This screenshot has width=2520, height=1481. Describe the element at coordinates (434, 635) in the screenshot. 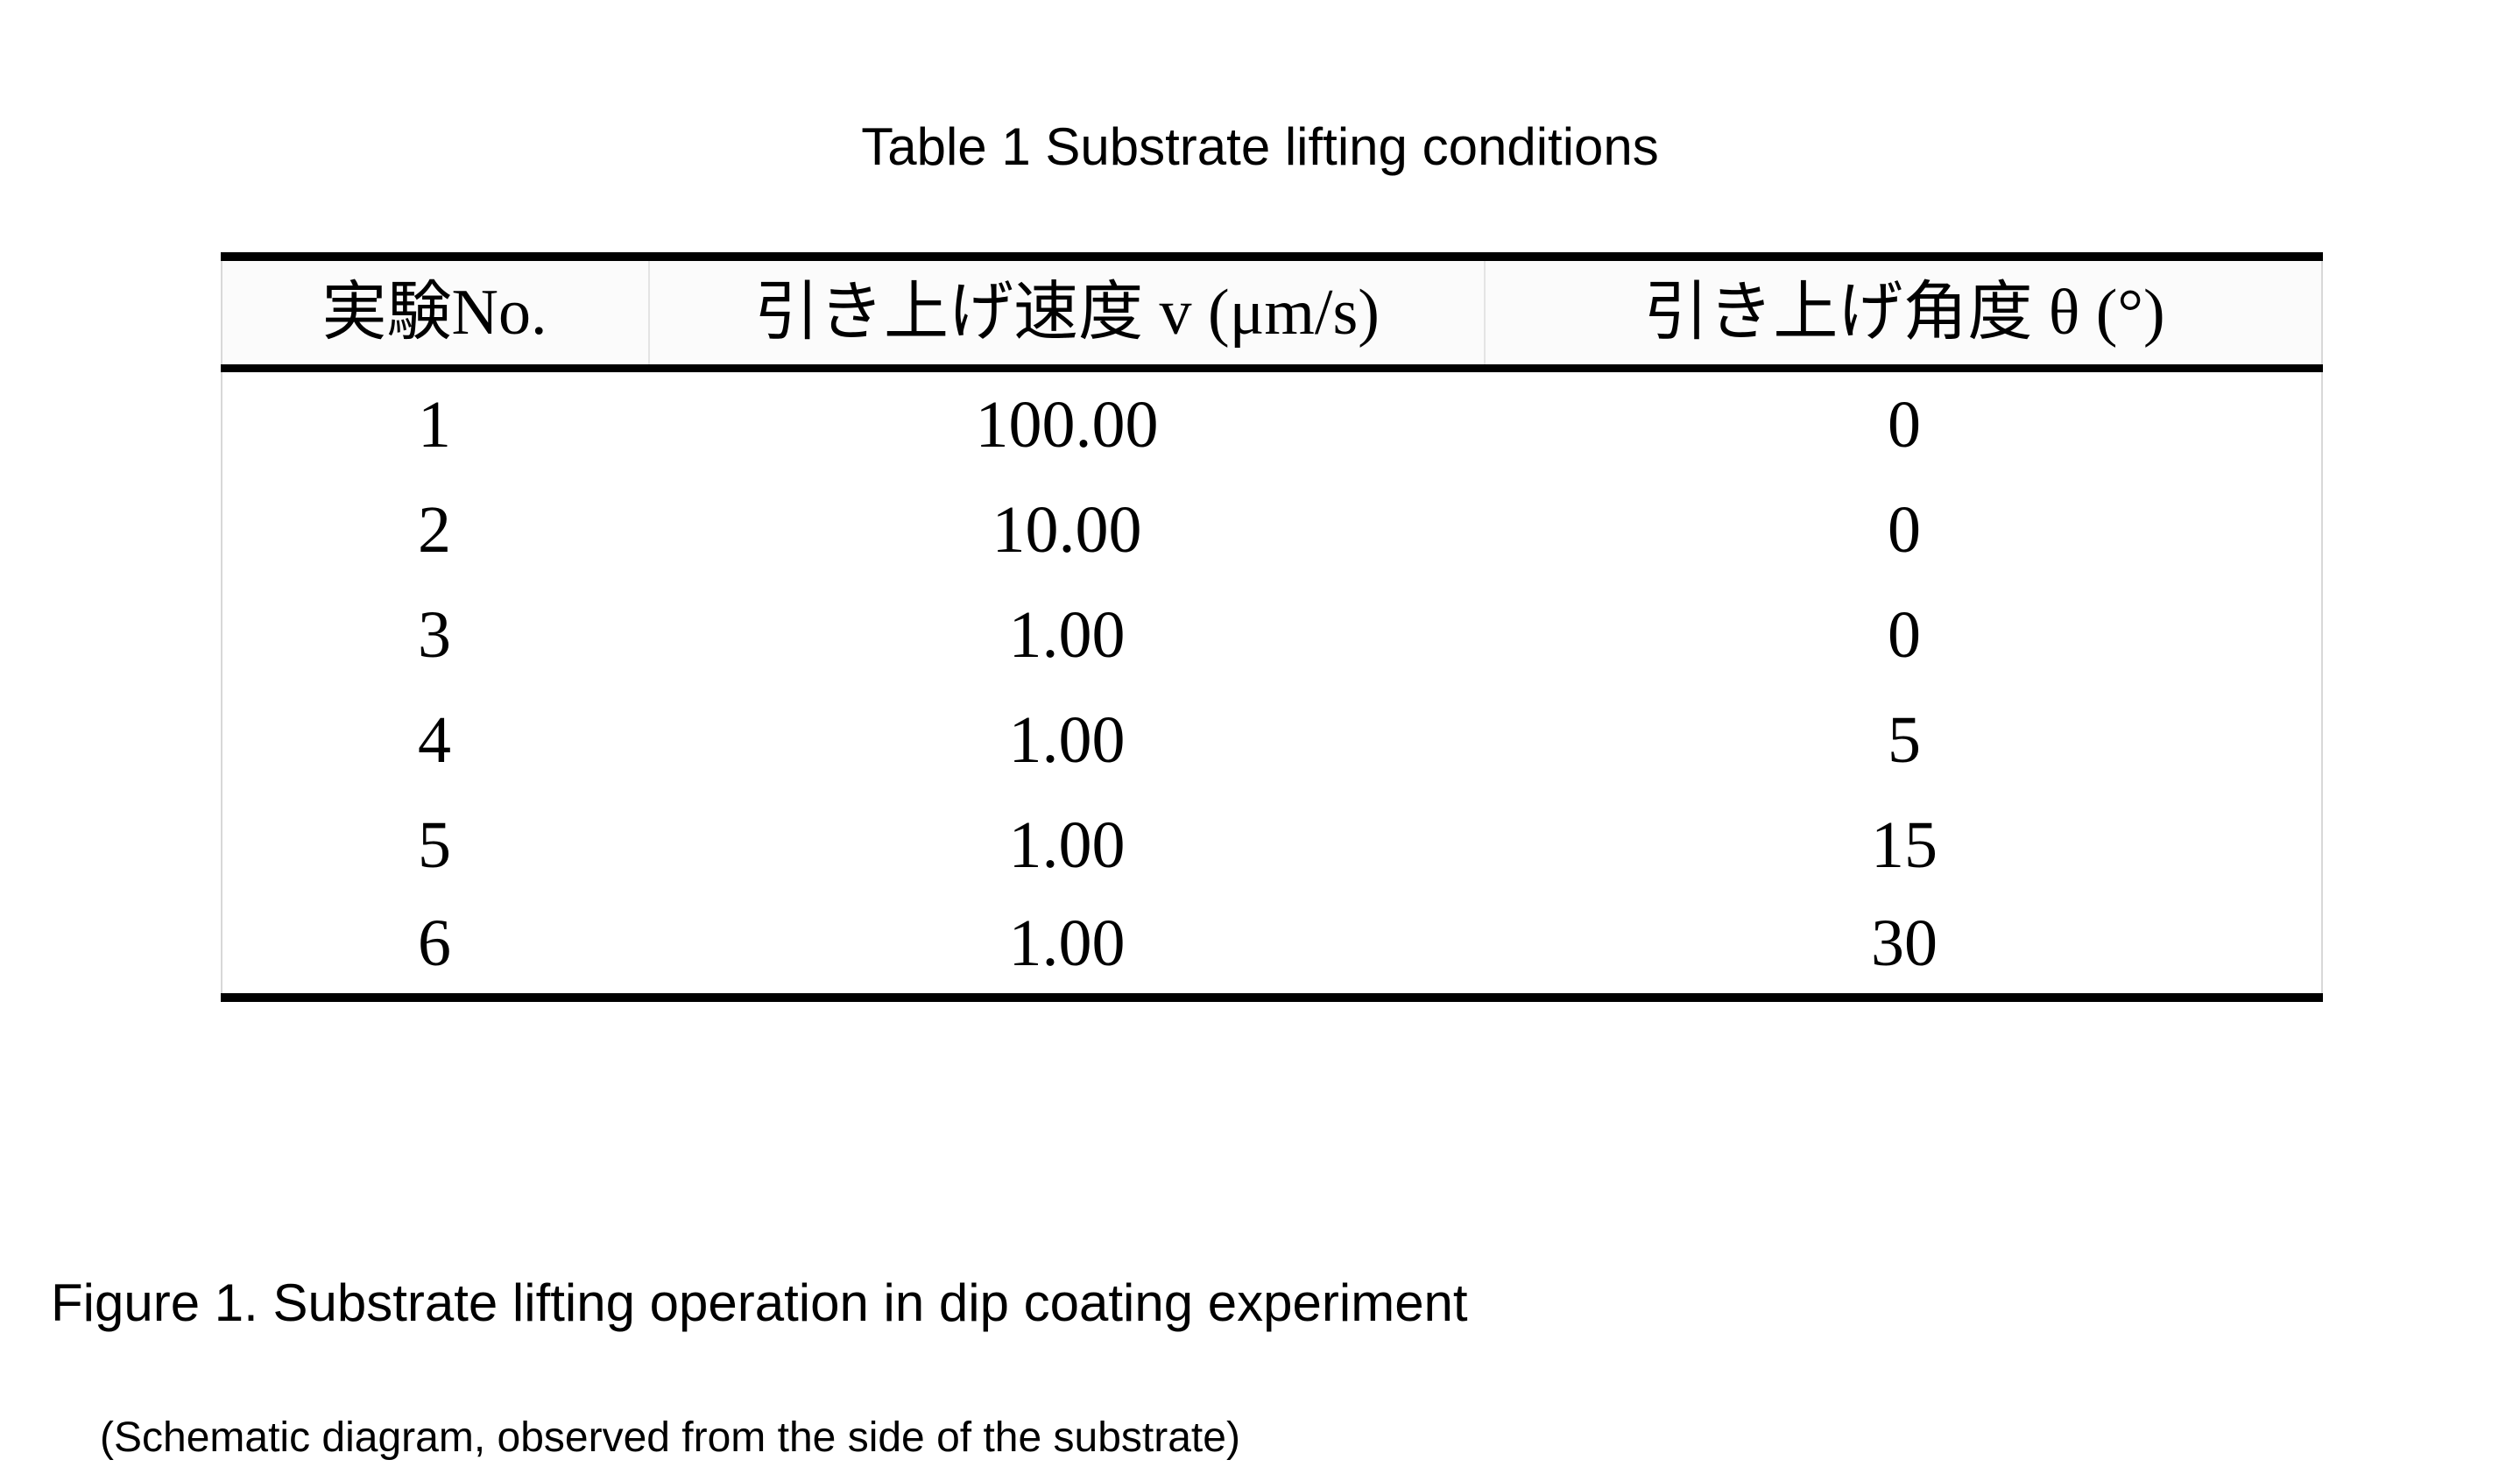

I see `cell-experiment-no: 3` at that location.